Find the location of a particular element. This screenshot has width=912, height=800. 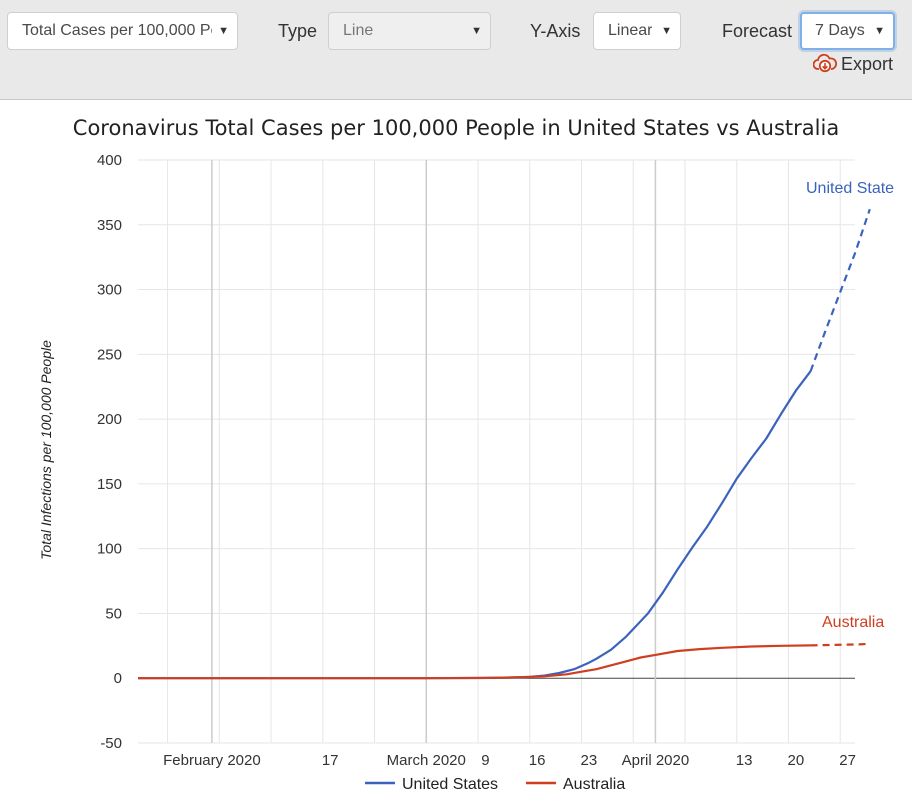

x-tick-label: 23 is located at coordinates (589, 760).